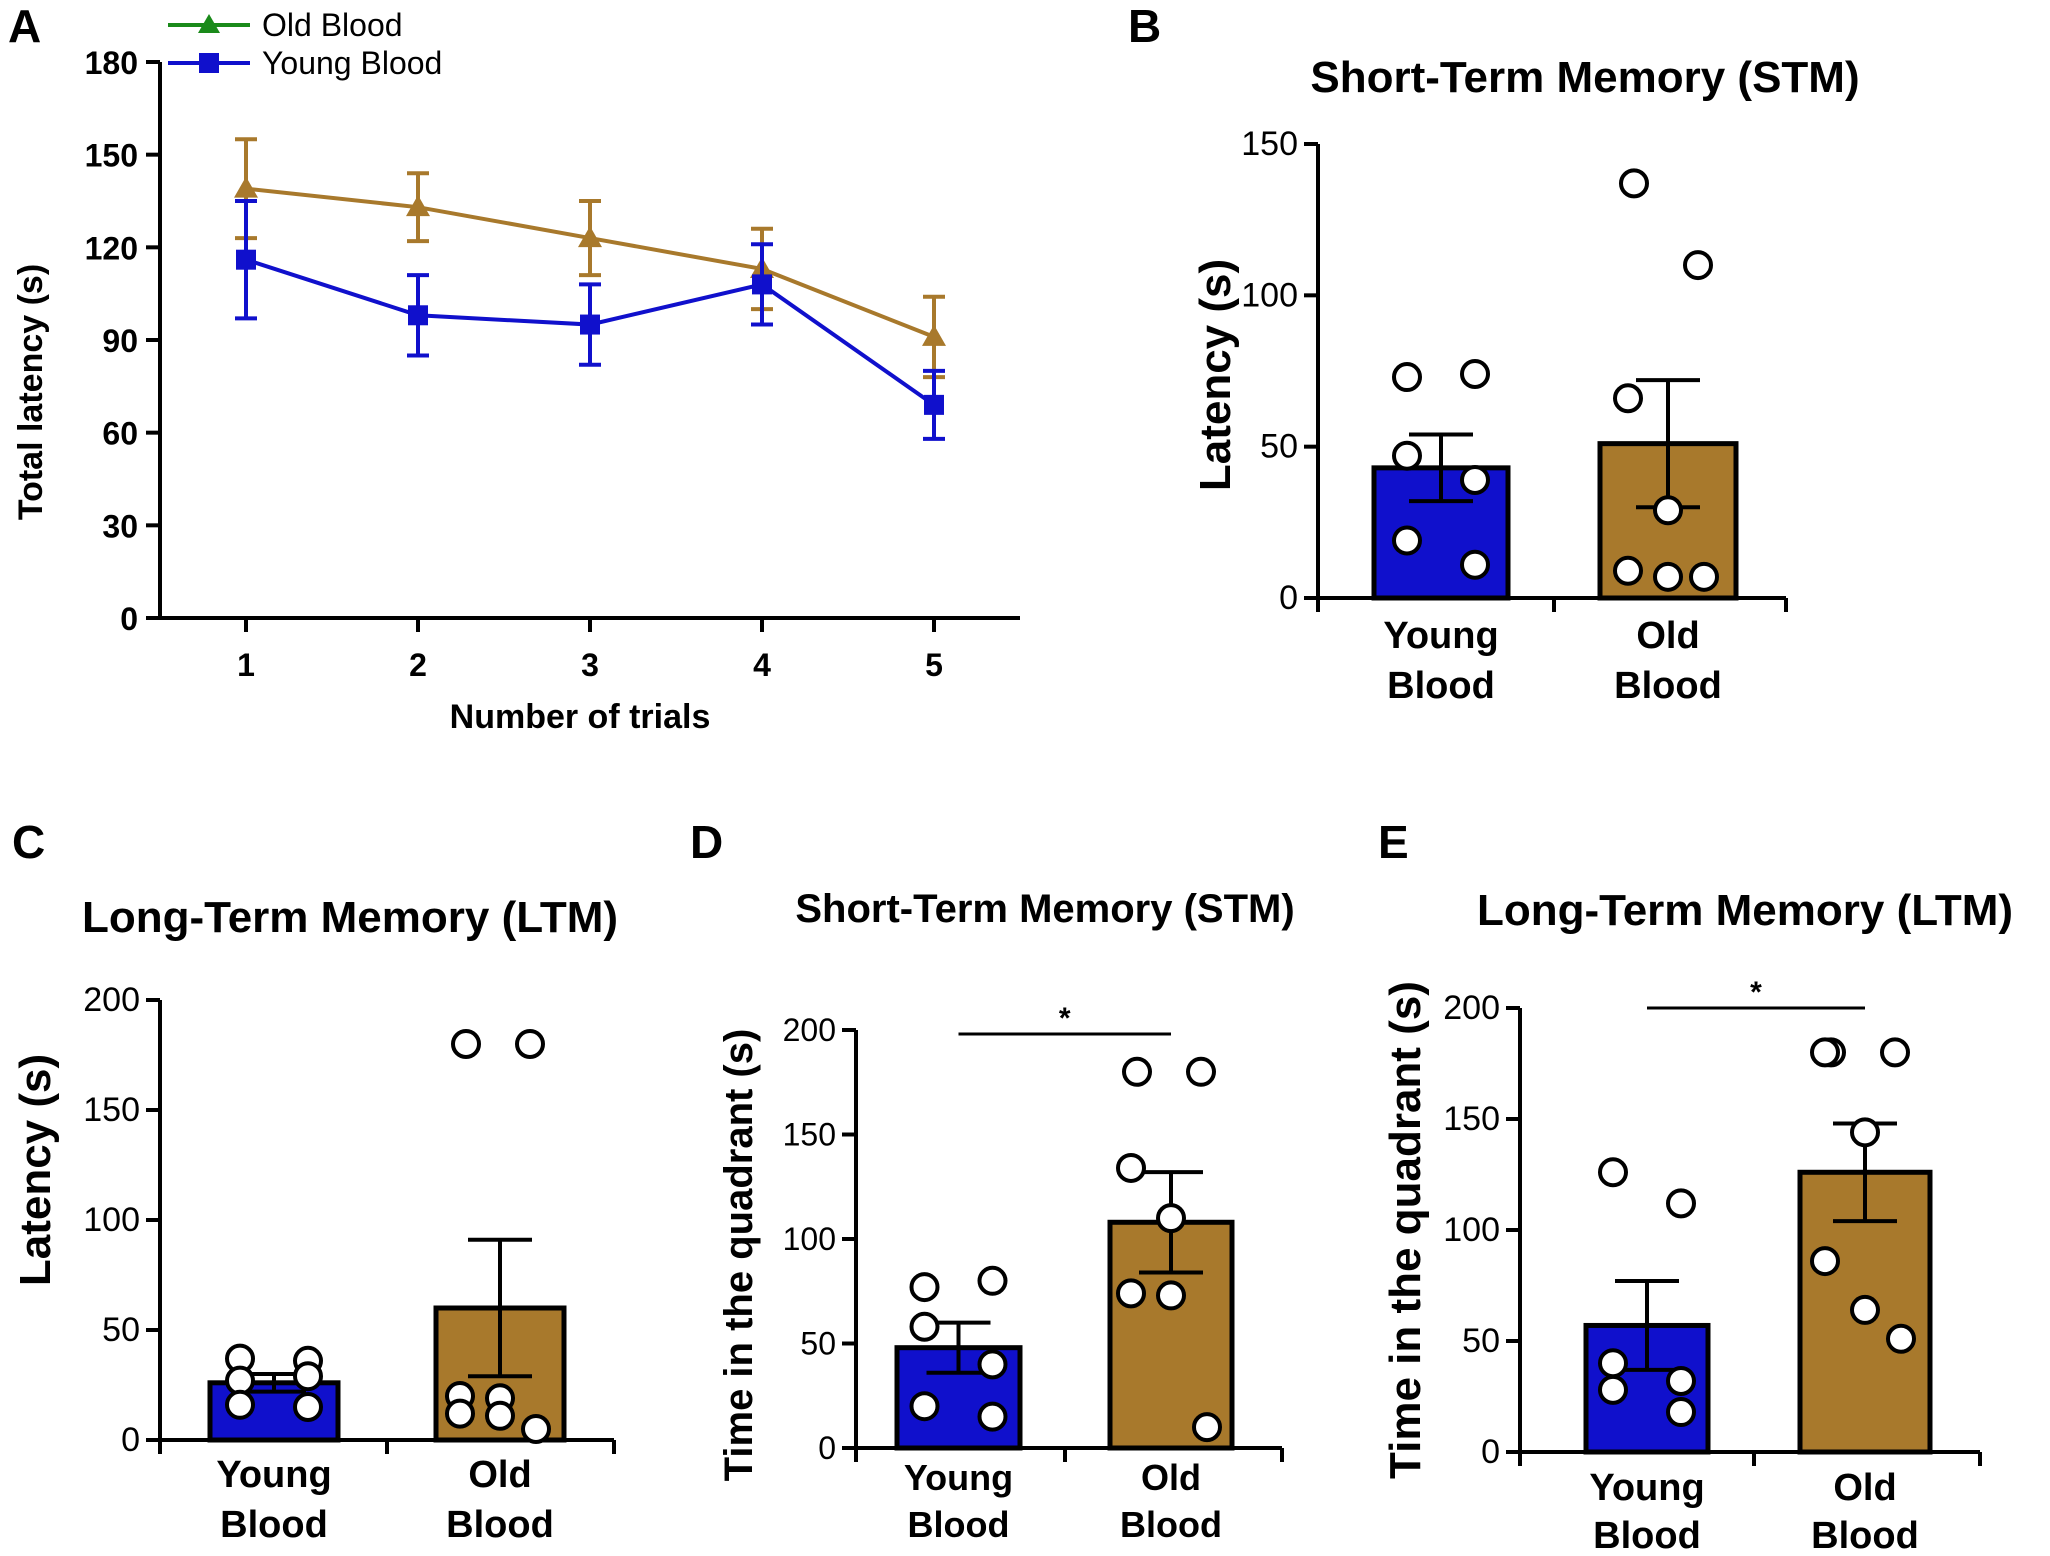 The width and height of the screenshot is (2050, 1556). I want to click on panel-letter-d: D, so click(706, 842).